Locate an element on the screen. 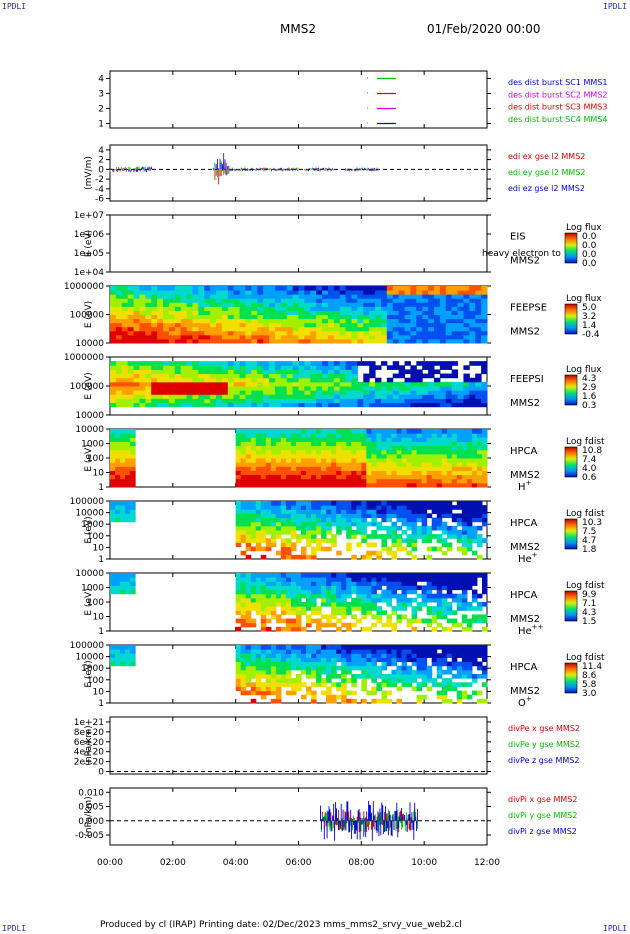  corner-tag-top-right: IPDLI is located at coordinates (615, 6).